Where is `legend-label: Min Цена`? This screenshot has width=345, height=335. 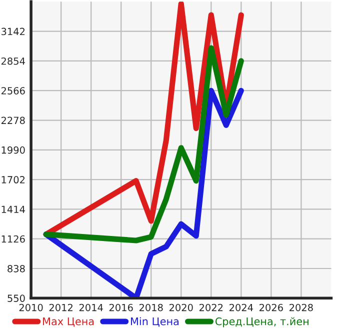
legend-label: Min Цена is located at coordinates (154, 322).